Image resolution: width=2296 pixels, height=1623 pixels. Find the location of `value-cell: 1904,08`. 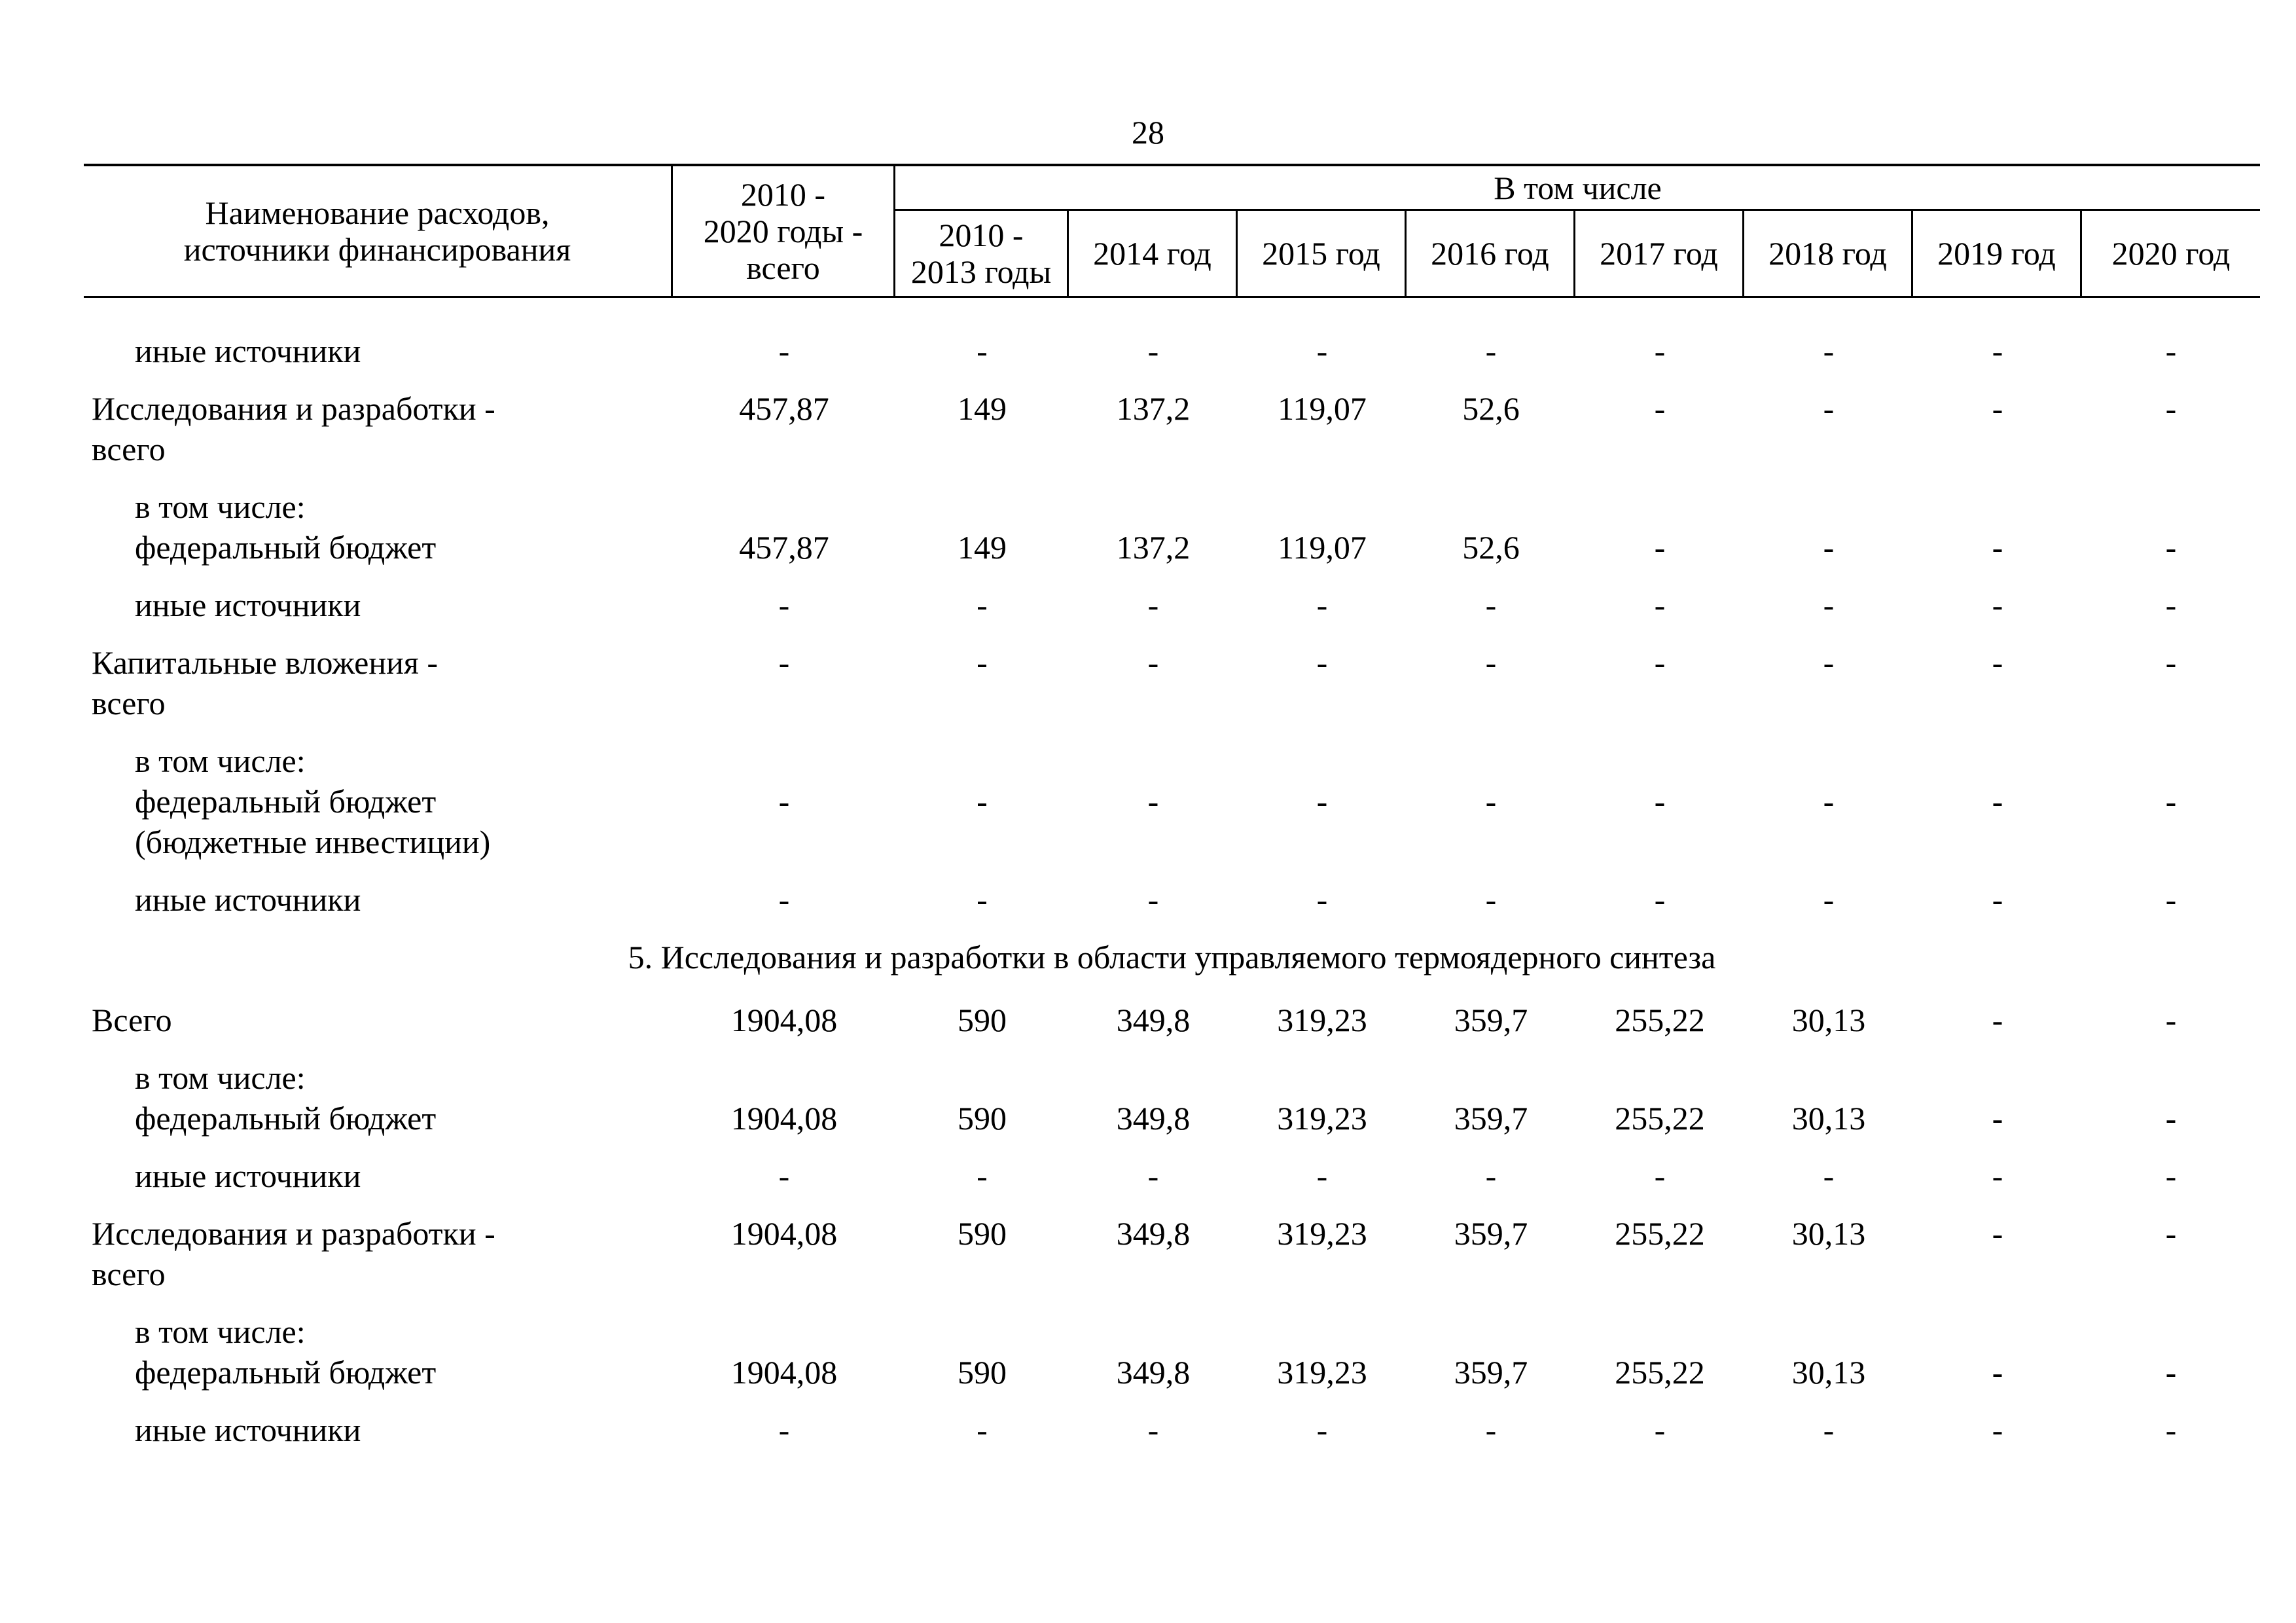

value-cell: 1904,08 is located at coordinates (784, 1372).